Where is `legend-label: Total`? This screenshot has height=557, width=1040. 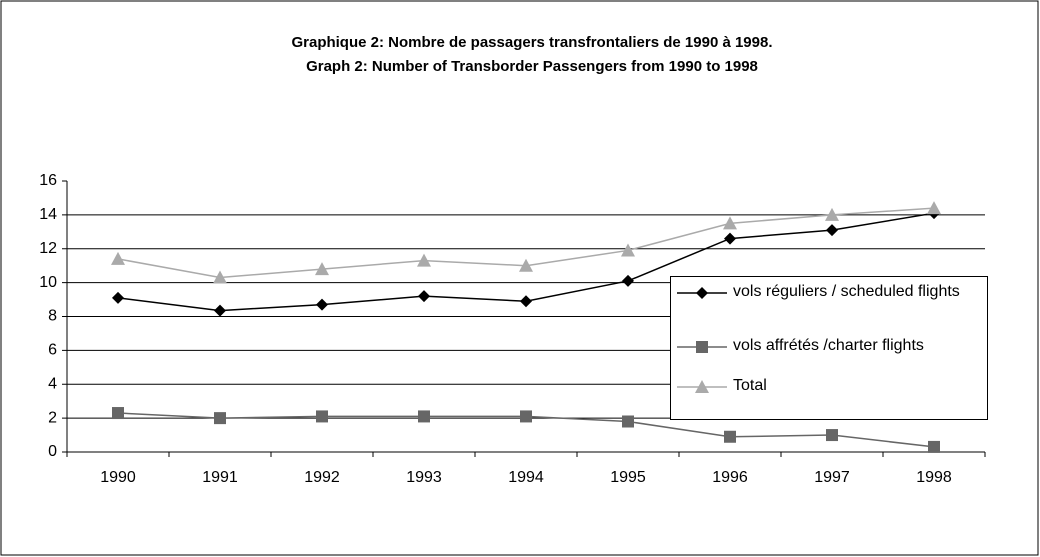
legend-label: Total is located at coordinates (750, 385).